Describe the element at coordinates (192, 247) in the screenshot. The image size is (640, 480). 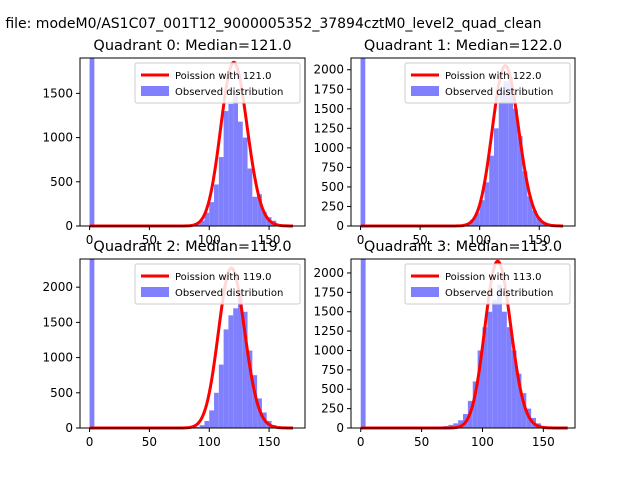
I see `subplot-title: Quadrant 2: Median=119.0` at that location.